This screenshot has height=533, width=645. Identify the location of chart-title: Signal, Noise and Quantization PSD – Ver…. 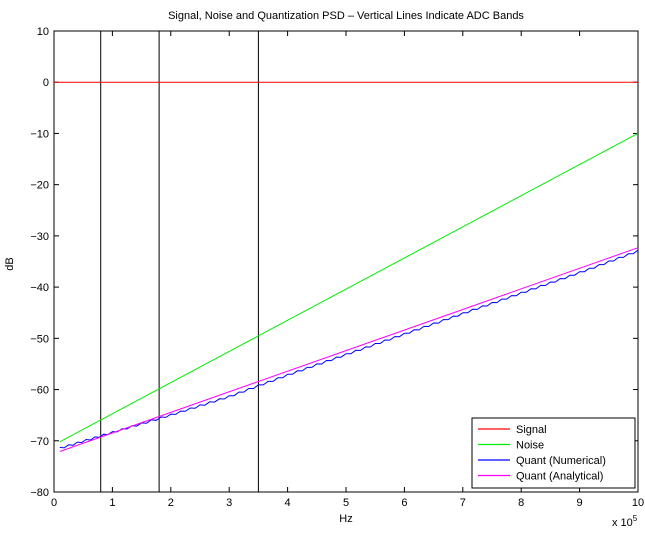
(346, 16).